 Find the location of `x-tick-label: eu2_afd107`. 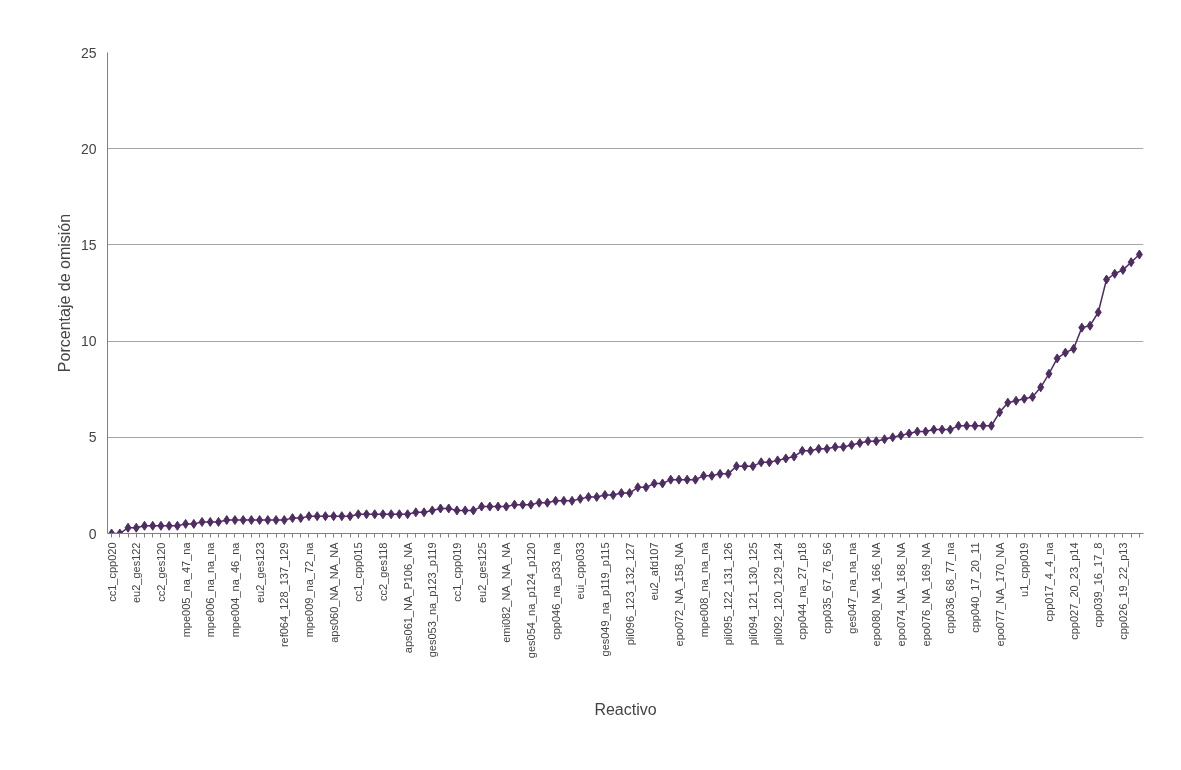

x-tick-label: eu2_afd107 is located at coordinates (654, 571).